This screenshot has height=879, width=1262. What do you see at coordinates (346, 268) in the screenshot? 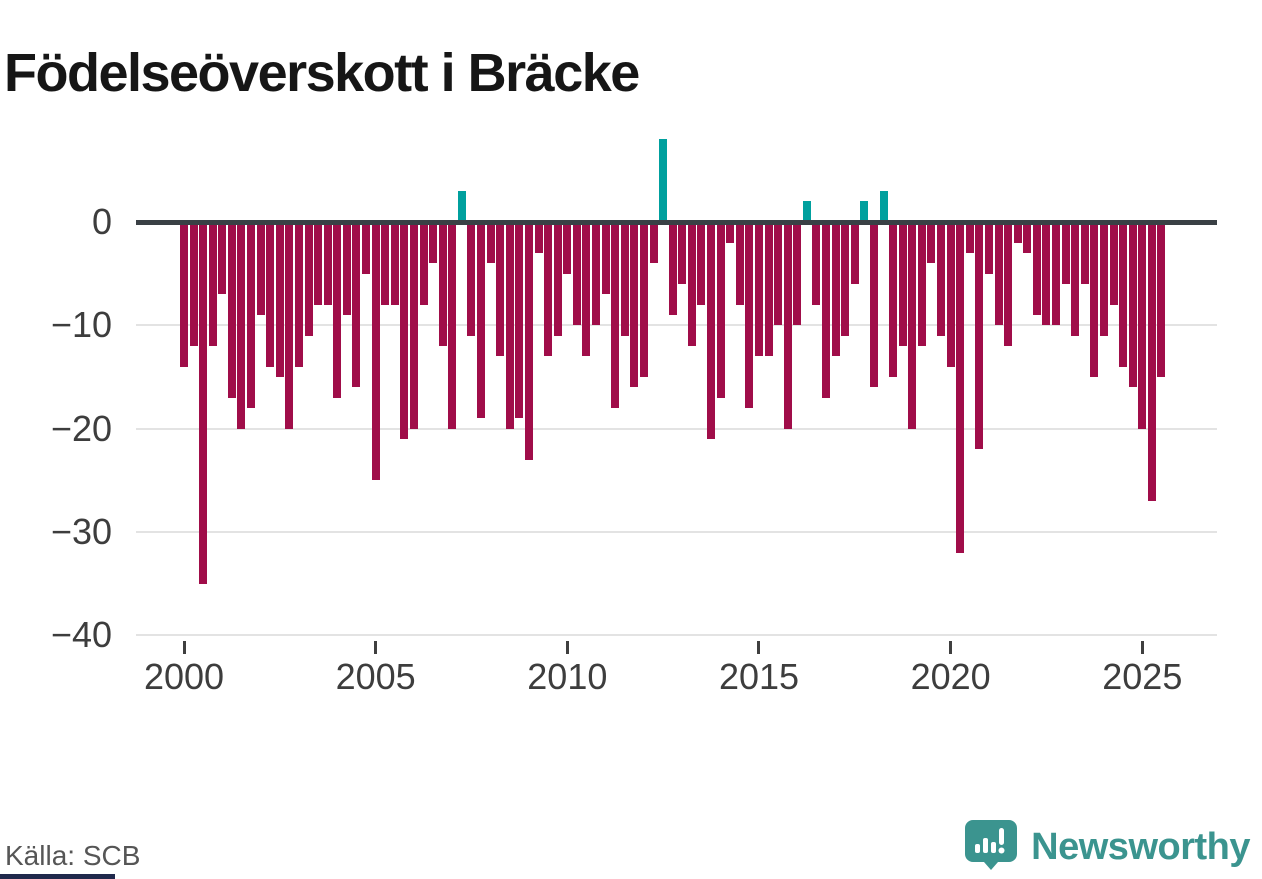
I see `bar-2004-Q2` at bounding box center [346, 268].